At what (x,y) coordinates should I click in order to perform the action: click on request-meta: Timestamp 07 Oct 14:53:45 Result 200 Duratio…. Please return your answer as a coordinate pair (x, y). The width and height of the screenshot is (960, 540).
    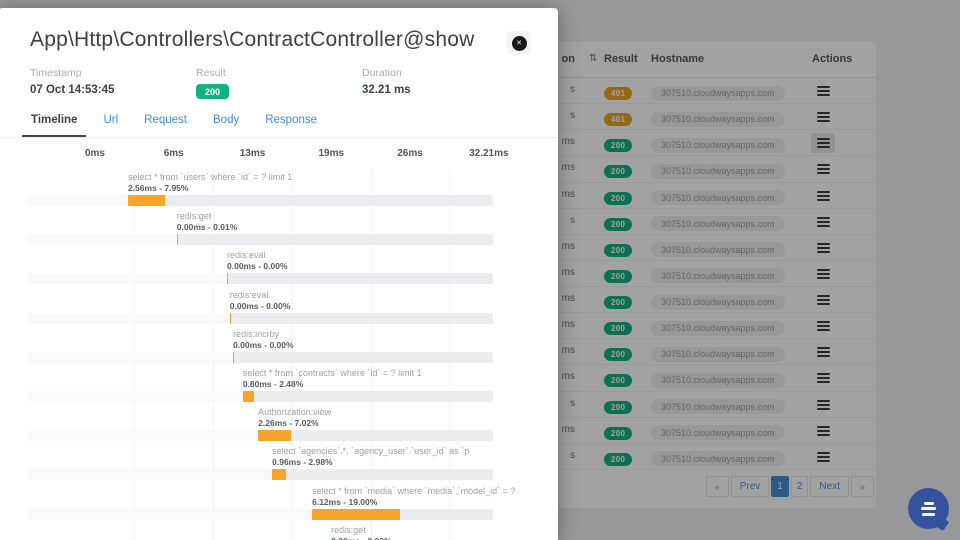
    Looking at the image, I should click on (279, 83).